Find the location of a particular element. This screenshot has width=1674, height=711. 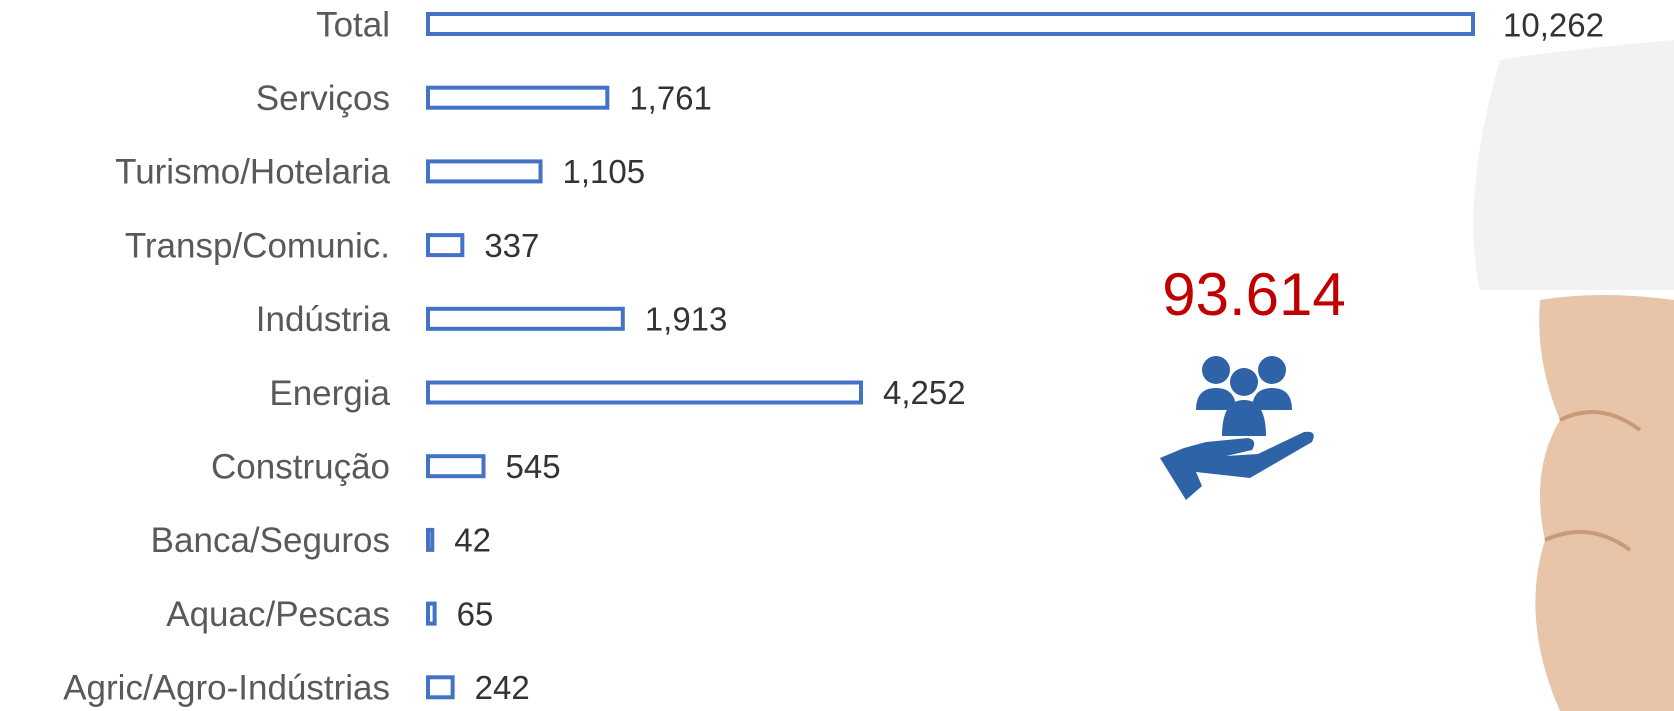

category-label: Total is located at coordinates (353, 24).